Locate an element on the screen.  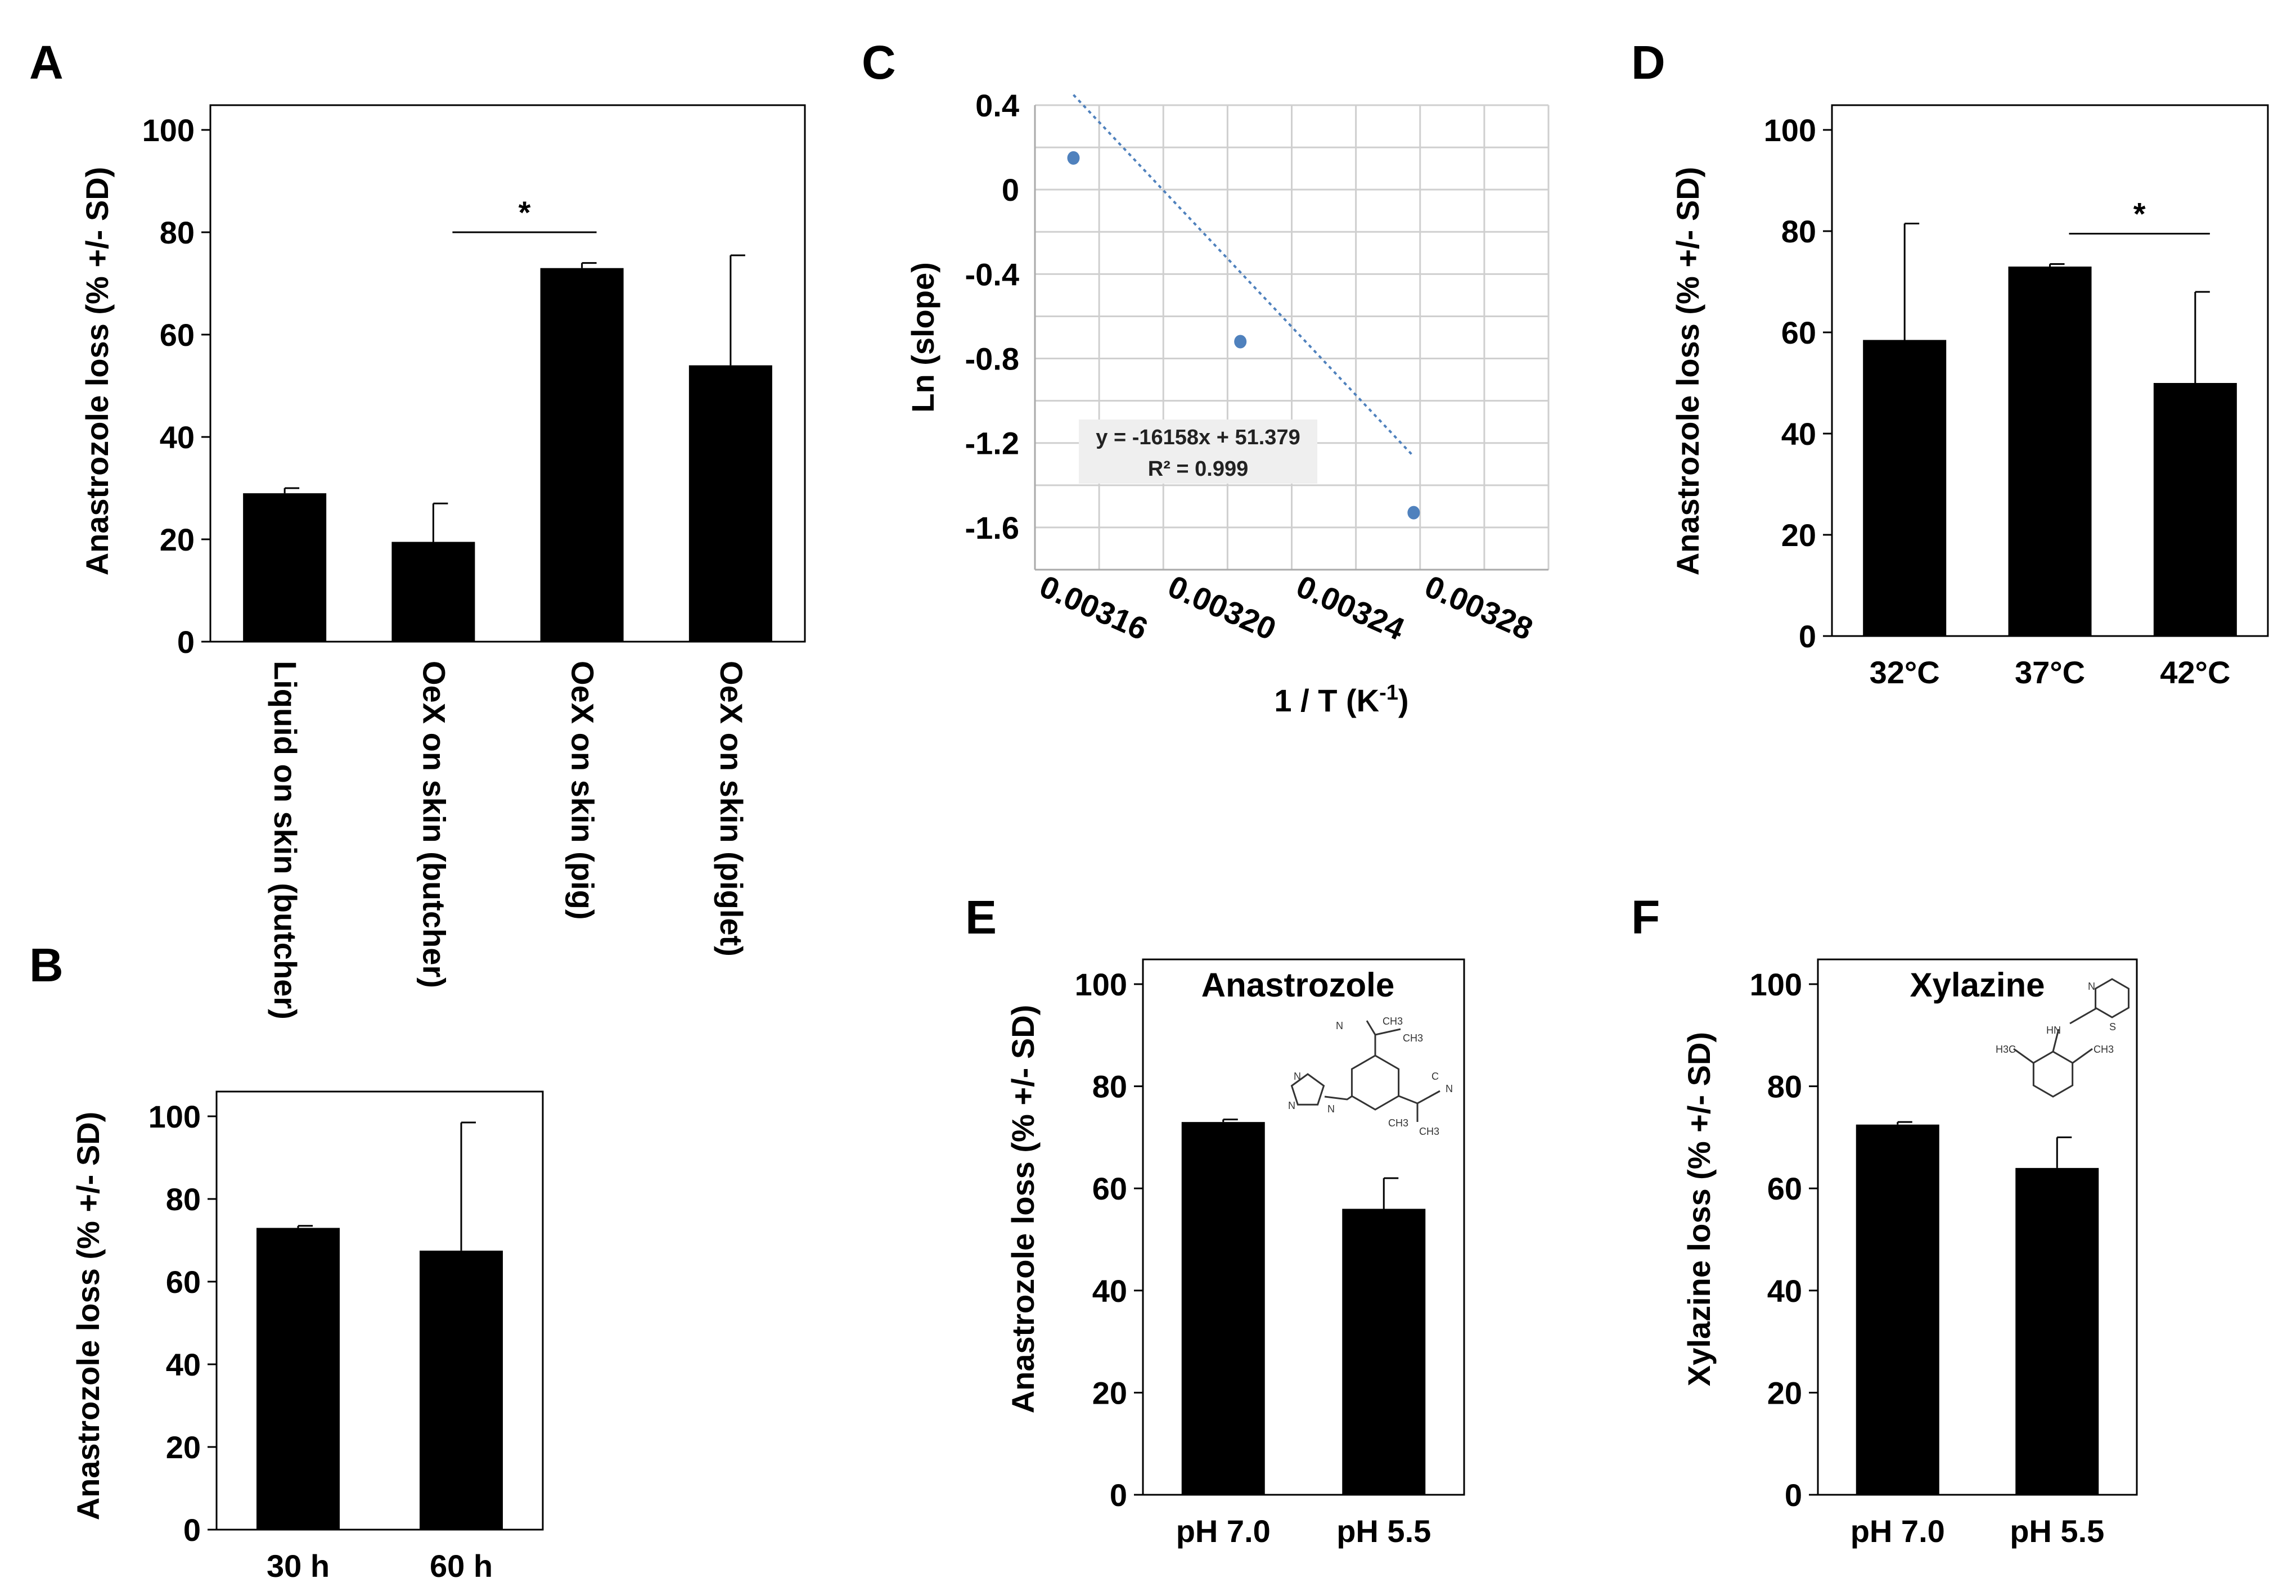
equation-box is located at coordinates (1198, 452).